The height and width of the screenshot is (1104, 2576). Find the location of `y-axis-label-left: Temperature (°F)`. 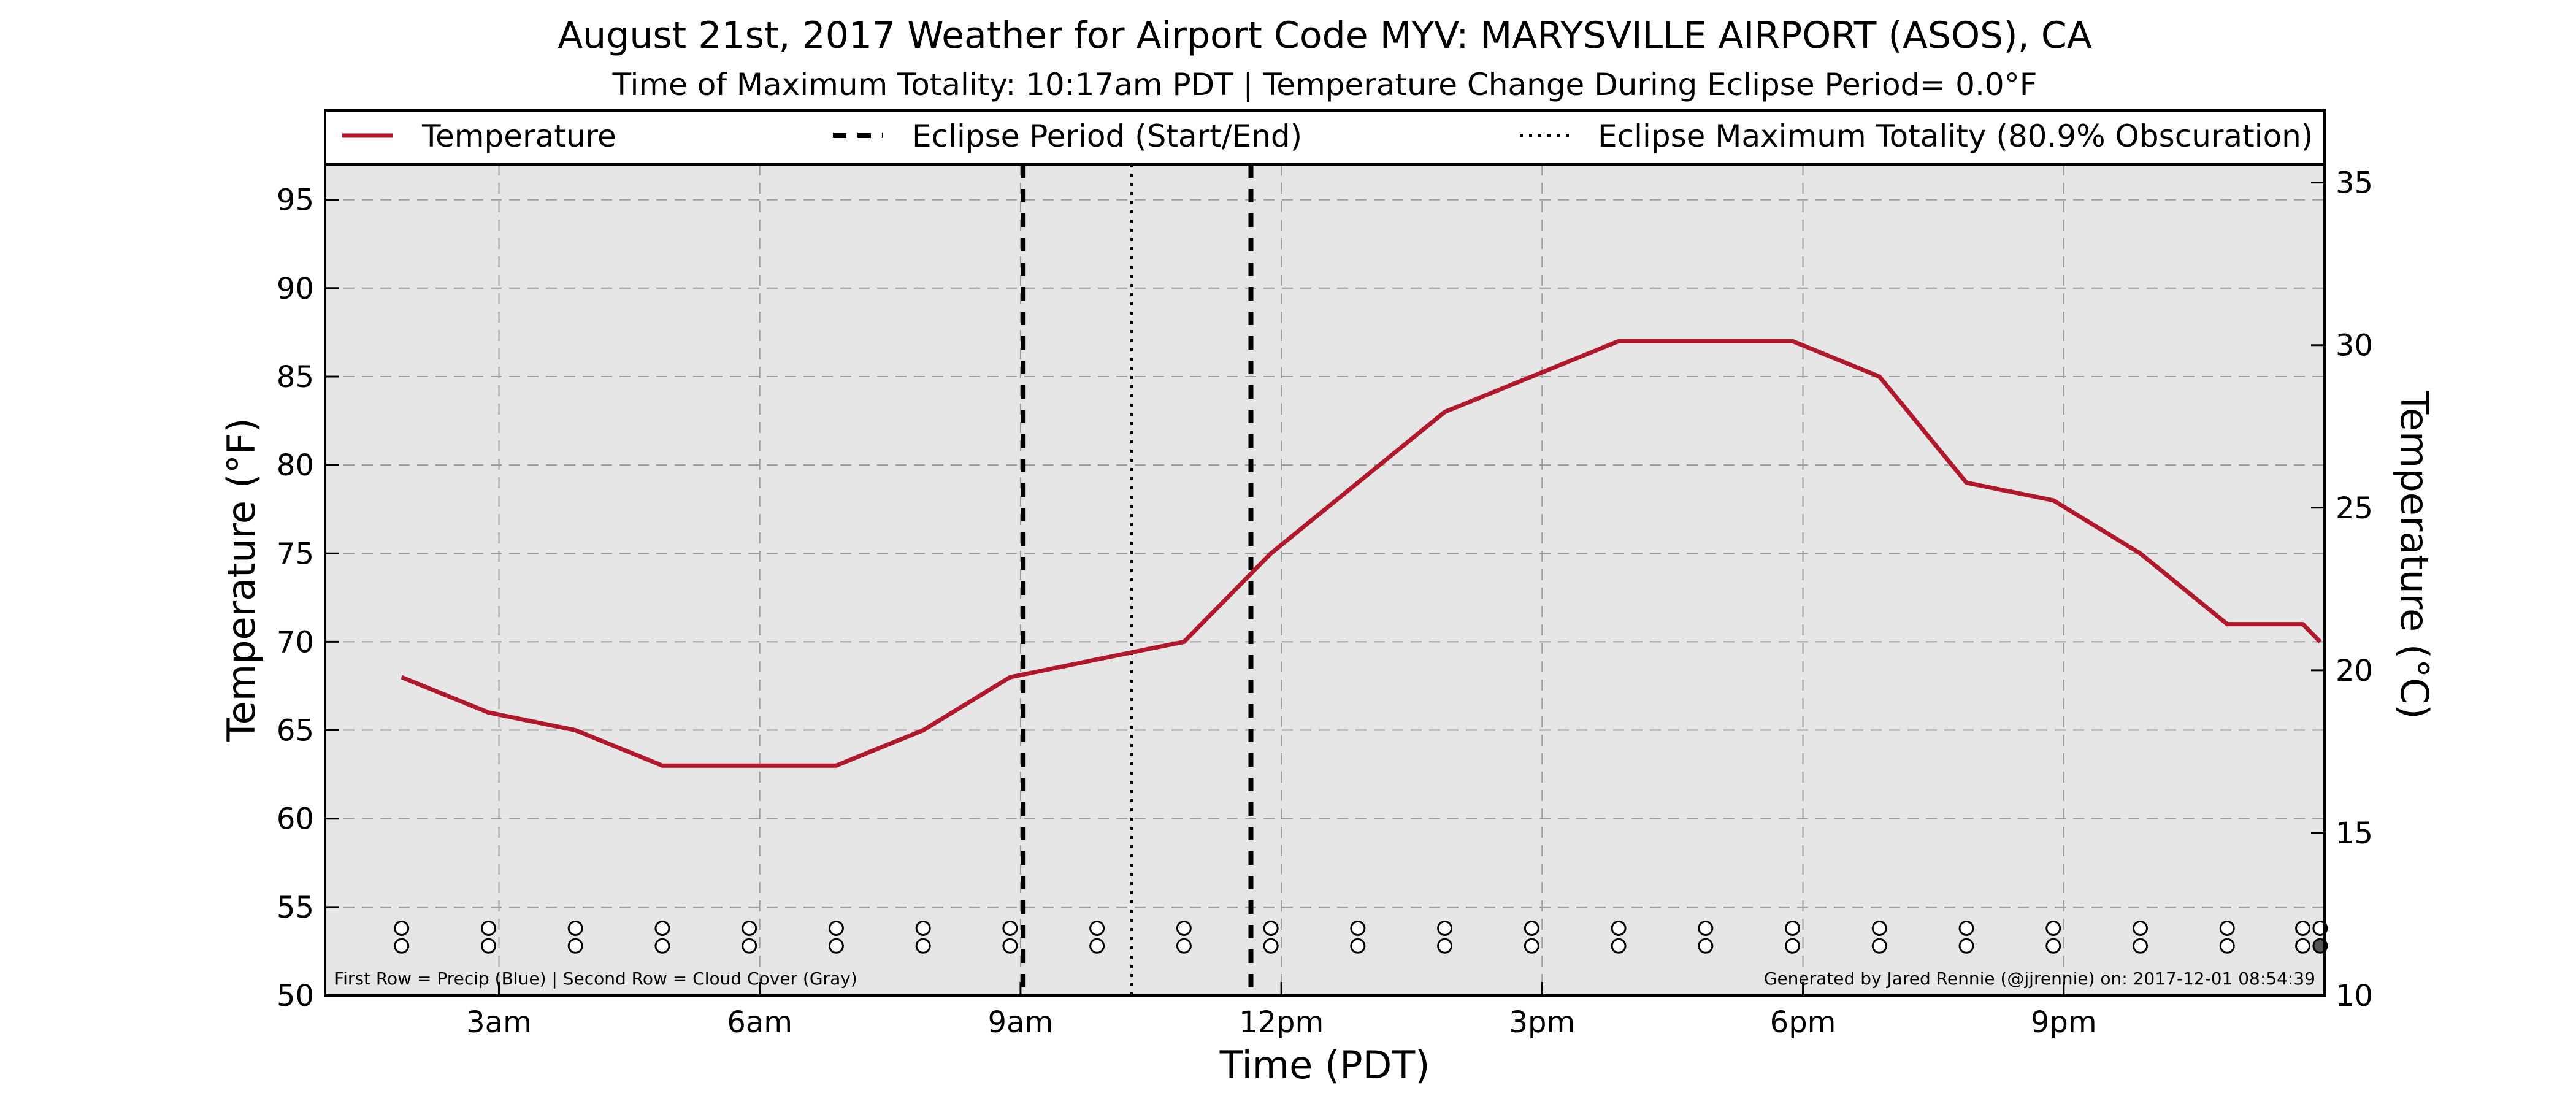

y-axis-label-left: Temperature (°F) is located at coordinates (241, 580).